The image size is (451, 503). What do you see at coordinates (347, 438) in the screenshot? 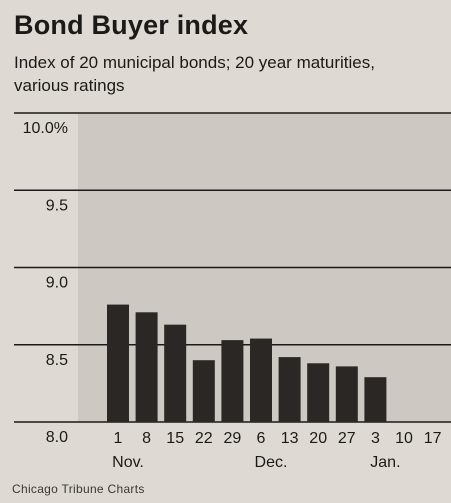
I see `x-tick-label: 27` at bounding box center [347, 438].